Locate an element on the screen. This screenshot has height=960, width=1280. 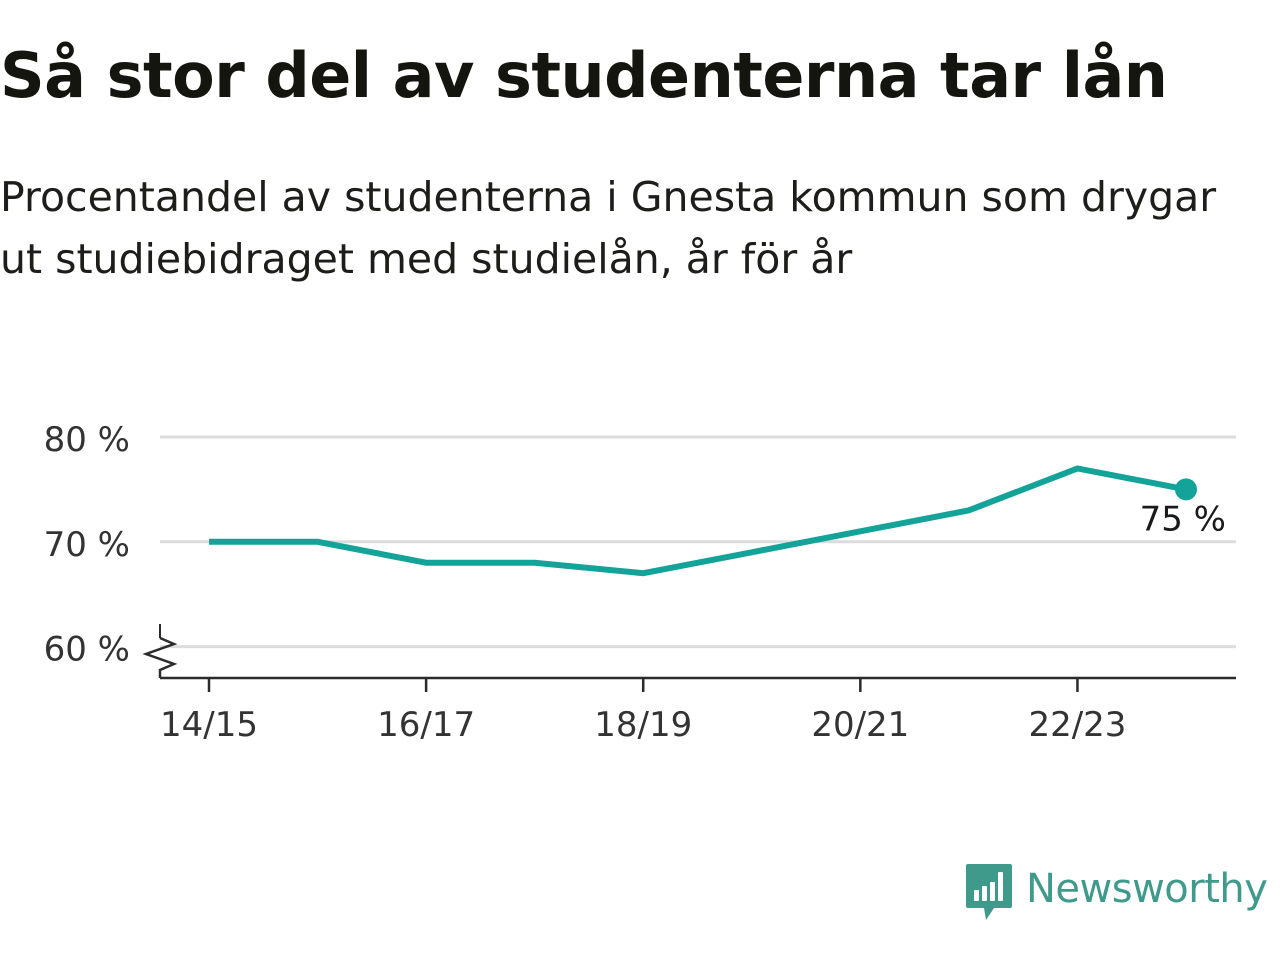
newsworthy-logo-icon is located at coordinates (989, 892).